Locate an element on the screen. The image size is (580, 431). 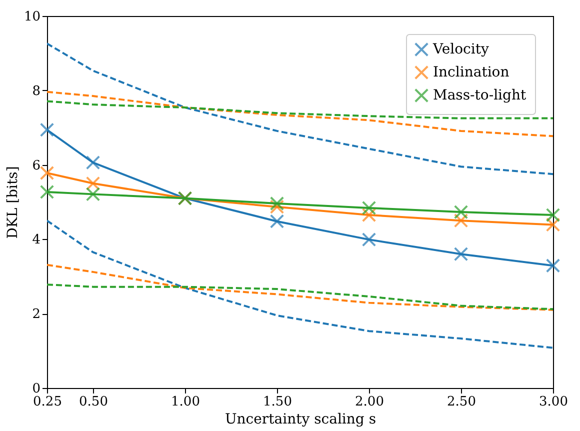
y-tick-label: 2 is located at coordinates (36, 314).